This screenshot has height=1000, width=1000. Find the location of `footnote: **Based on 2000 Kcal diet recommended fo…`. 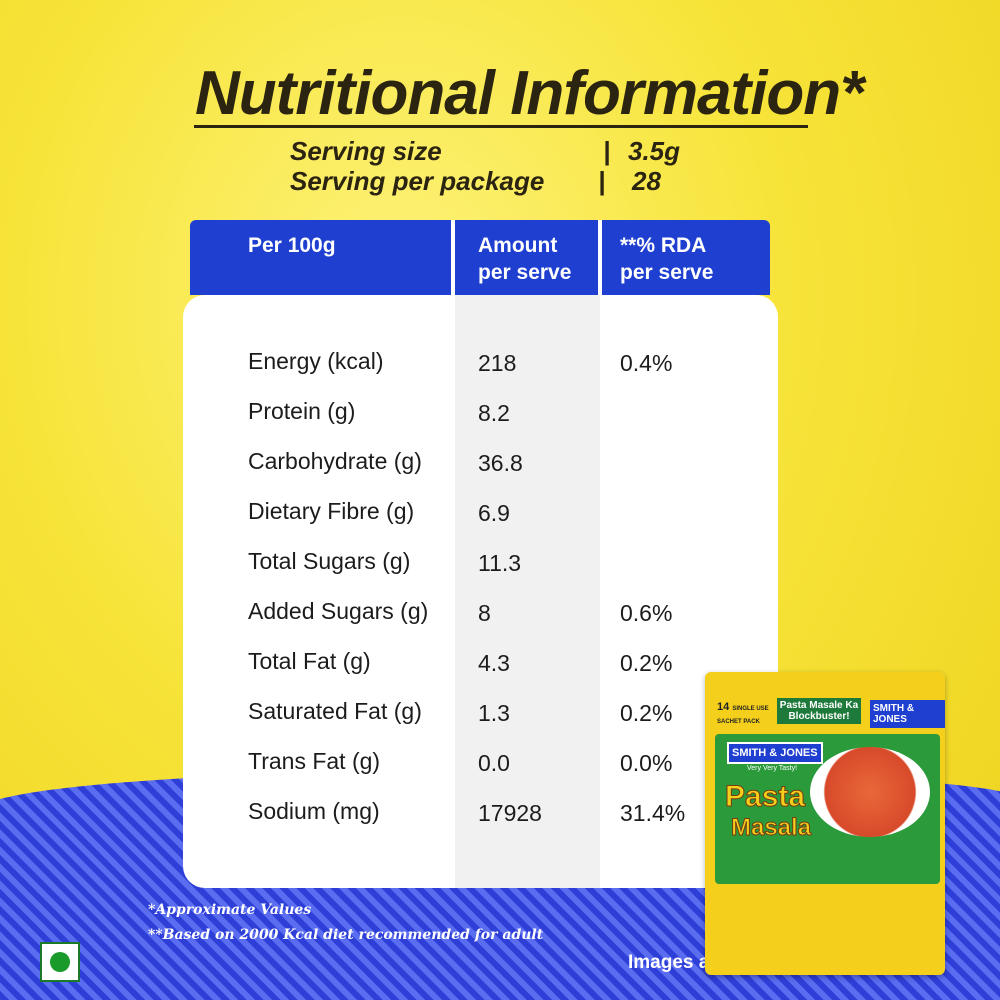

footnote: **Based on 2000 Kcal diet recommended fo… is located at coordinates (346, 935).